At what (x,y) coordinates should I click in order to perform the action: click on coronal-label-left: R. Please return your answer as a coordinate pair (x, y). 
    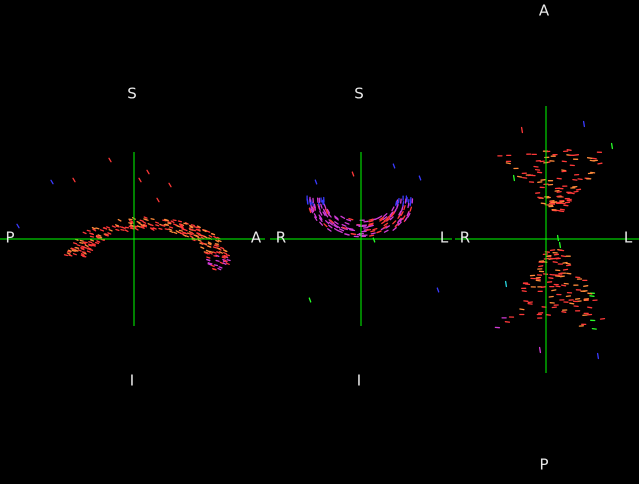
    Looking at the image, I should click on (281, 238).